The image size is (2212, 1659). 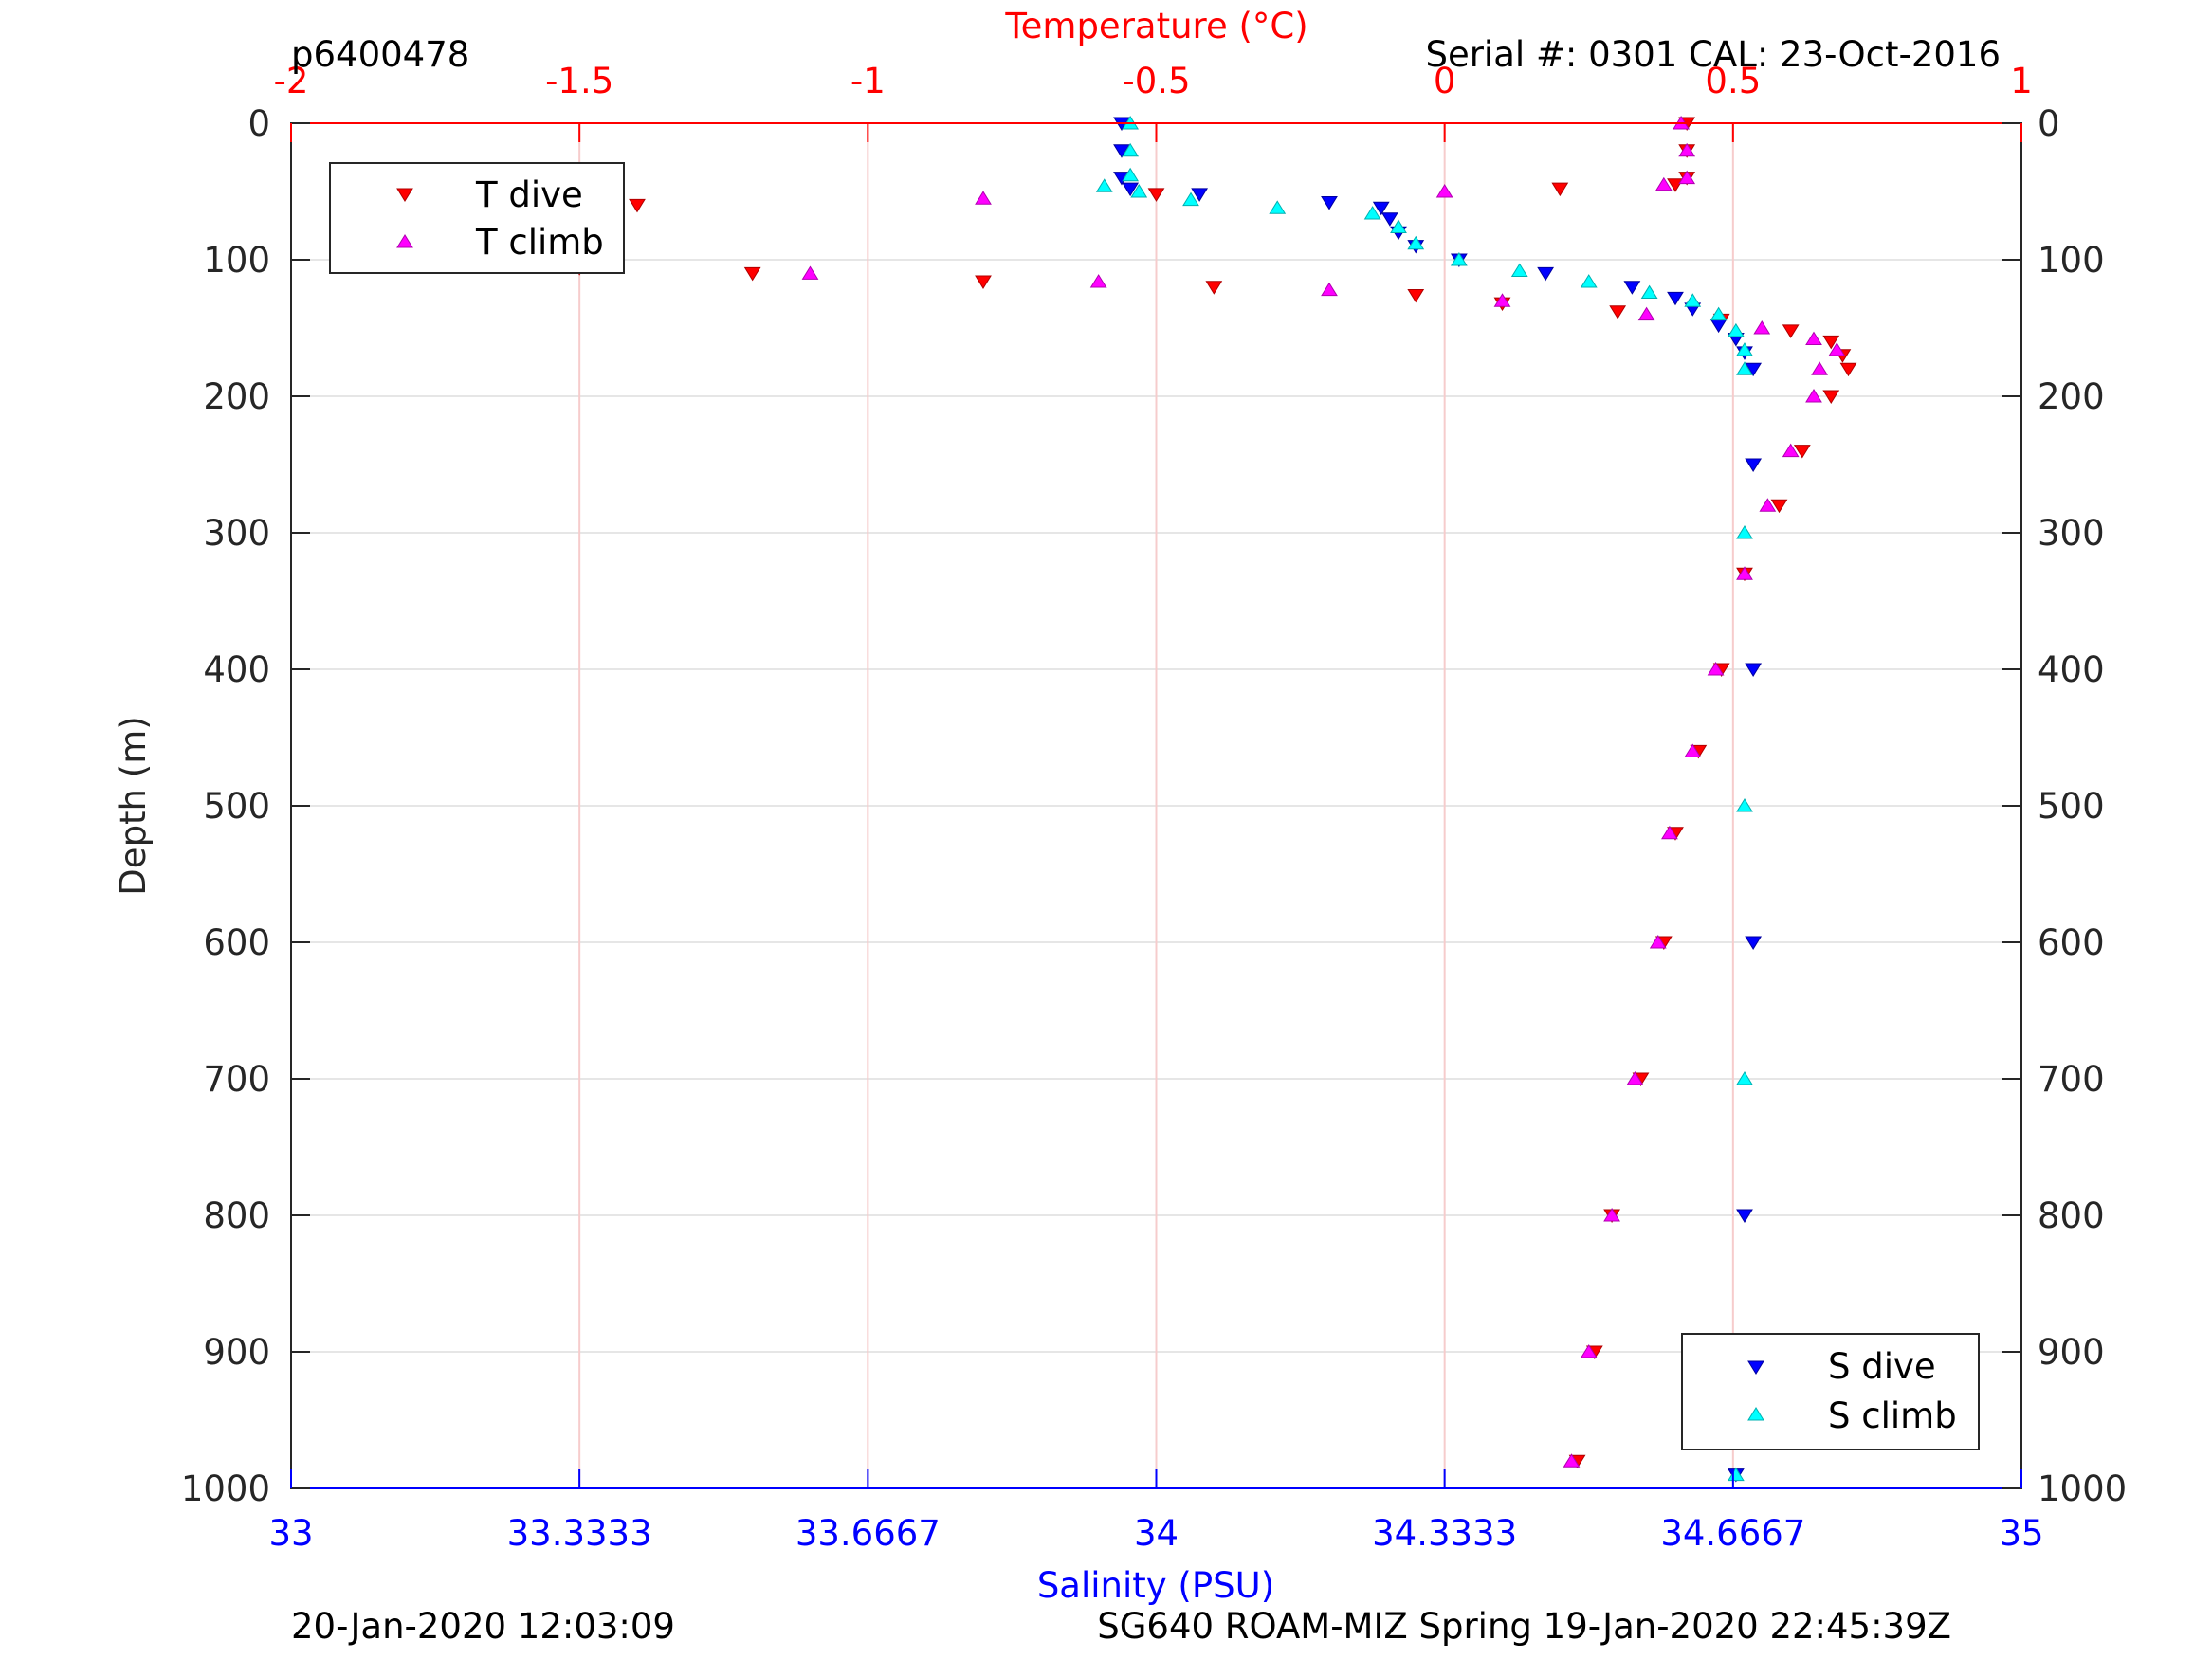 What do you see at coordinates (1444, 1533) in the screenshot?
I see `salinity-tick-label: 34.3333` at bounding box center [1444, 1533].